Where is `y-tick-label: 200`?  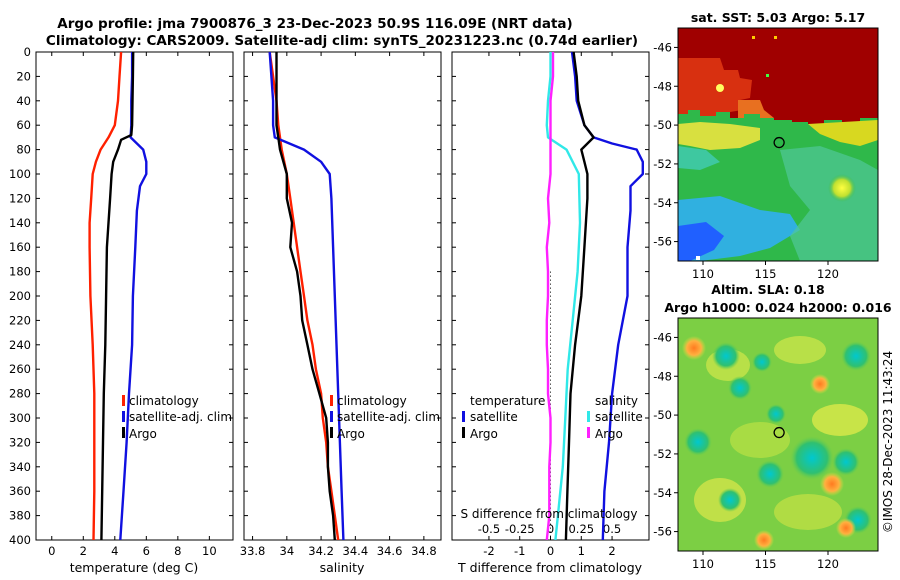 y-tick-label: 200 is located at coordinates (20, 296).